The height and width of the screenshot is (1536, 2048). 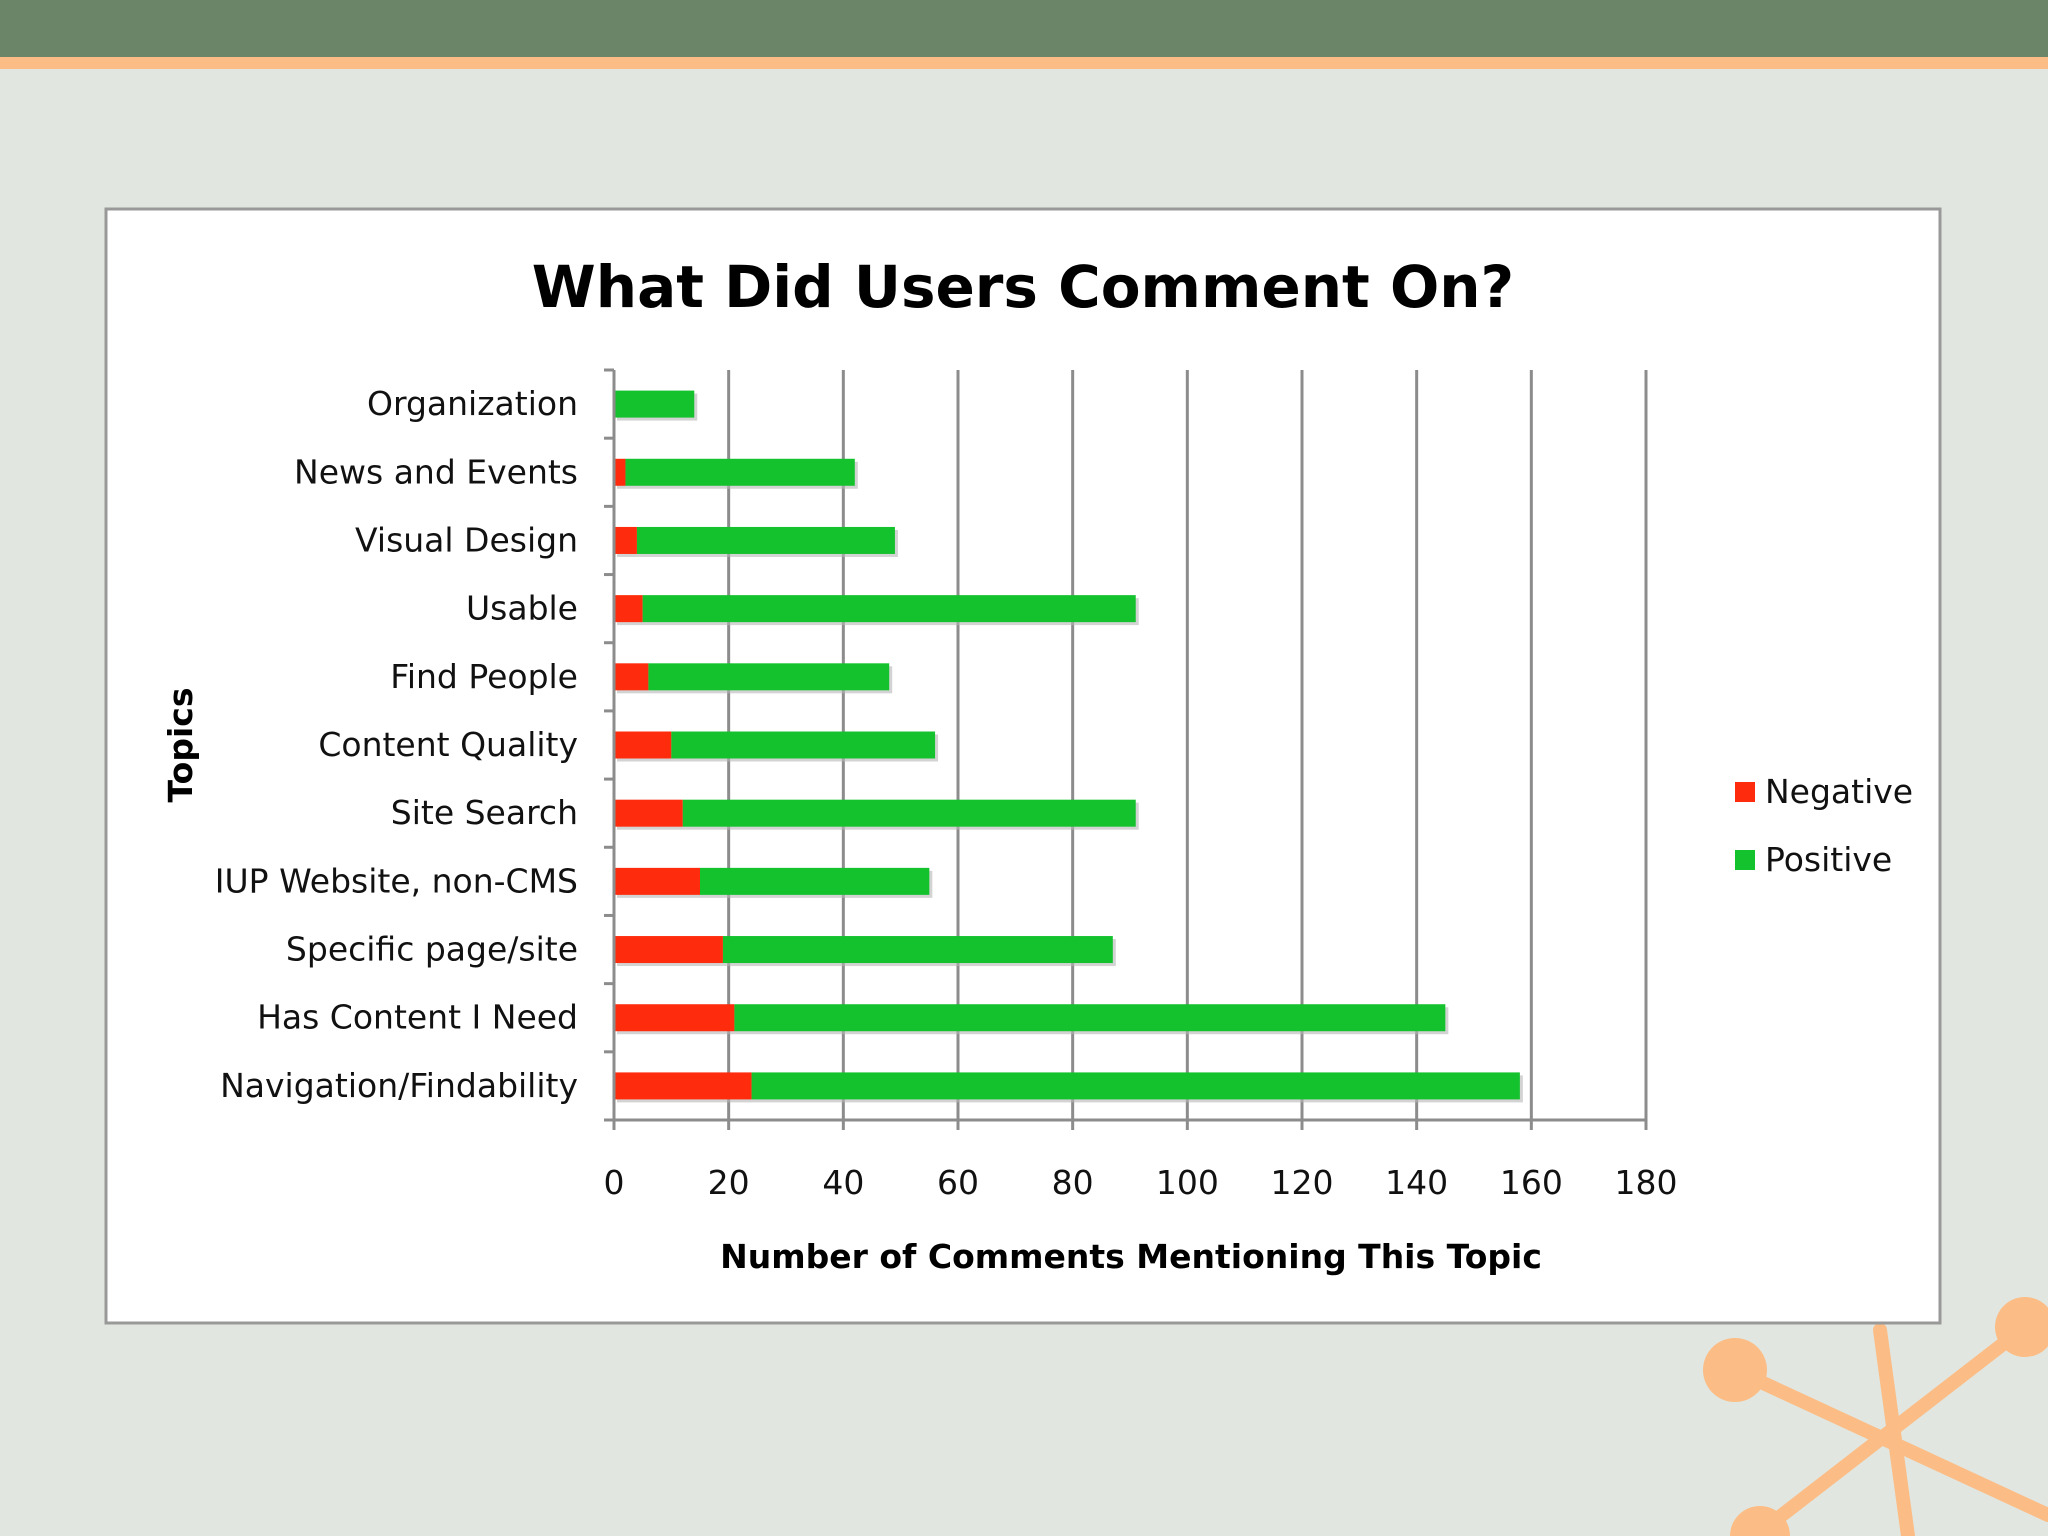 What do you see at coordinates (1828, 859) in the screenshot?
I see `legend-label-positive: Positive` at bounding box center [1828, 859].